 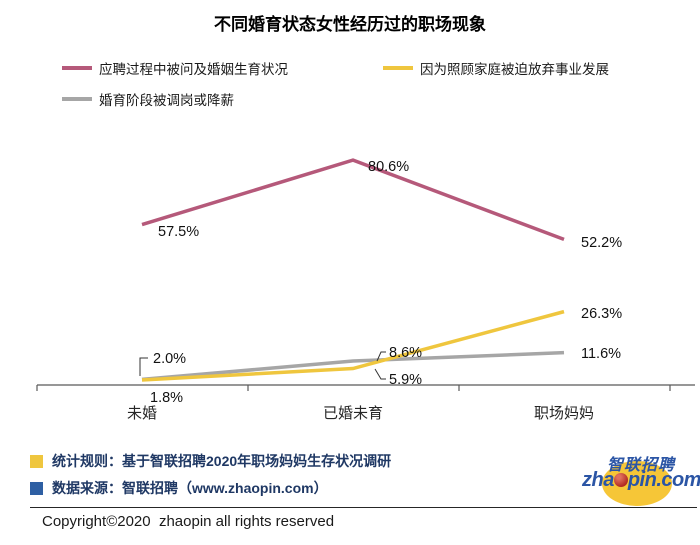 I want to click on legend-item-transfer-paycut: 婚育阶段被调岗或降薪, so click(x=148, y=100).